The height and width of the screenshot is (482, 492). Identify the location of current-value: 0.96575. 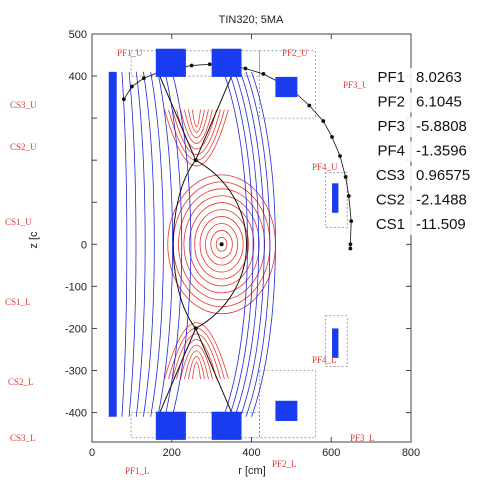
(443, 175).